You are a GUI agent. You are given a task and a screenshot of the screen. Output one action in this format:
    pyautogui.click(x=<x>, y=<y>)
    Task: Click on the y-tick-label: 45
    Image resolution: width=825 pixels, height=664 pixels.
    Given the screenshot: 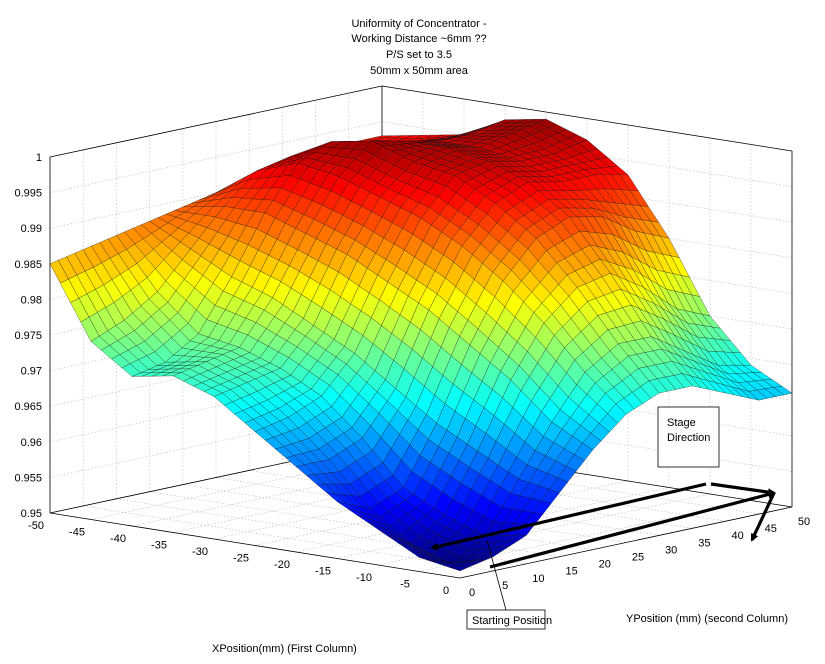 What is the action you would take?
    pyautogui.click(x=771, y=529)
    